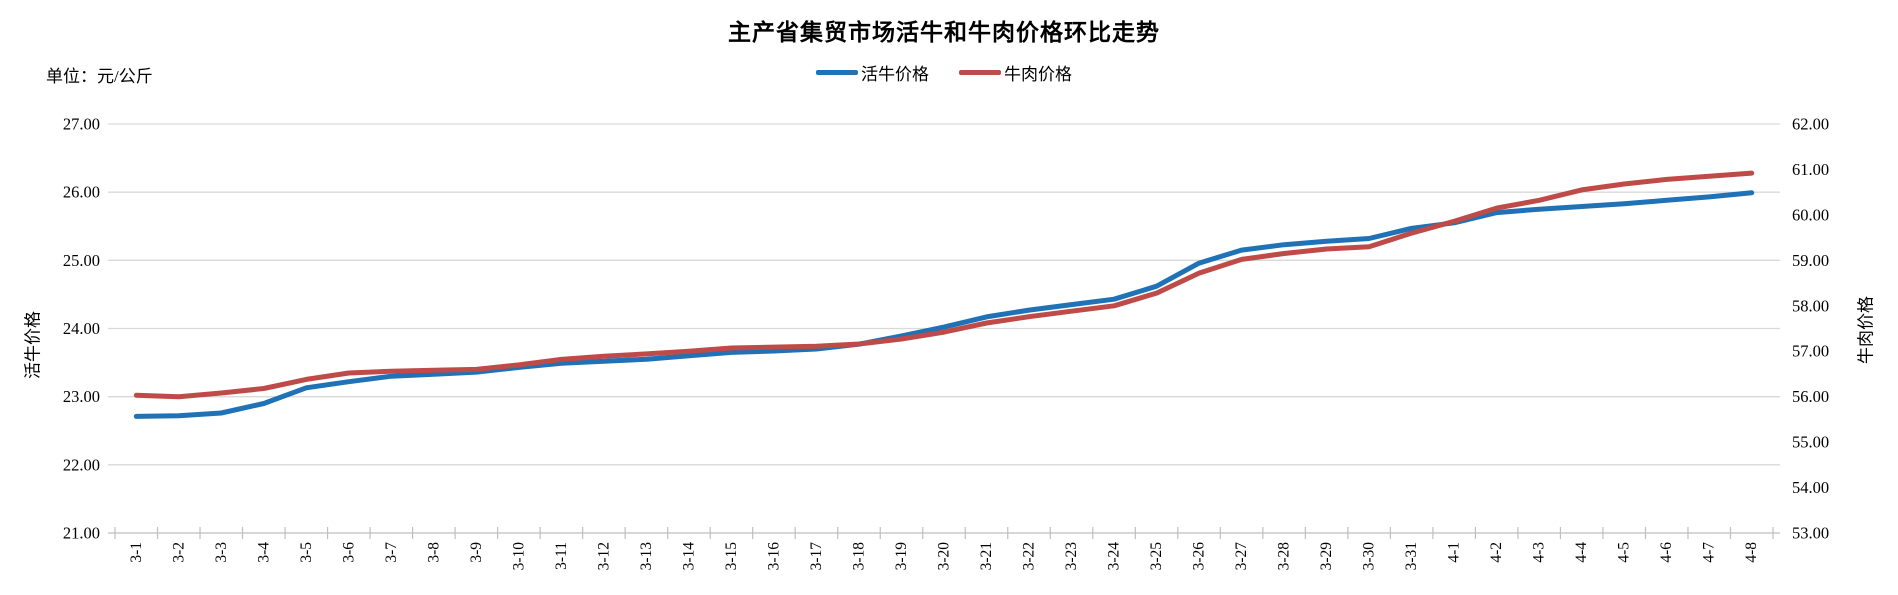 This screenshot has height=595, width=1898. What do you see at coordinates (1810, 260) in the screenshot?
I see `y-axis-tick-label-right: 59.00` at bounding box center [1810, 260].